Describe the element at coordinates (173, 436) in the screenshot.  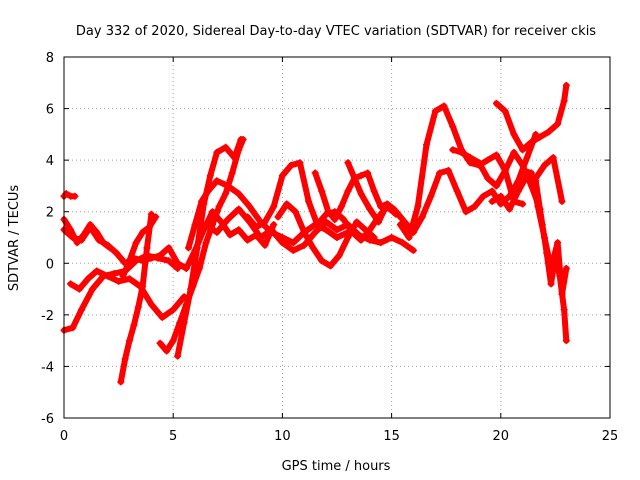
I see `x-tick-label: 5` at that location.